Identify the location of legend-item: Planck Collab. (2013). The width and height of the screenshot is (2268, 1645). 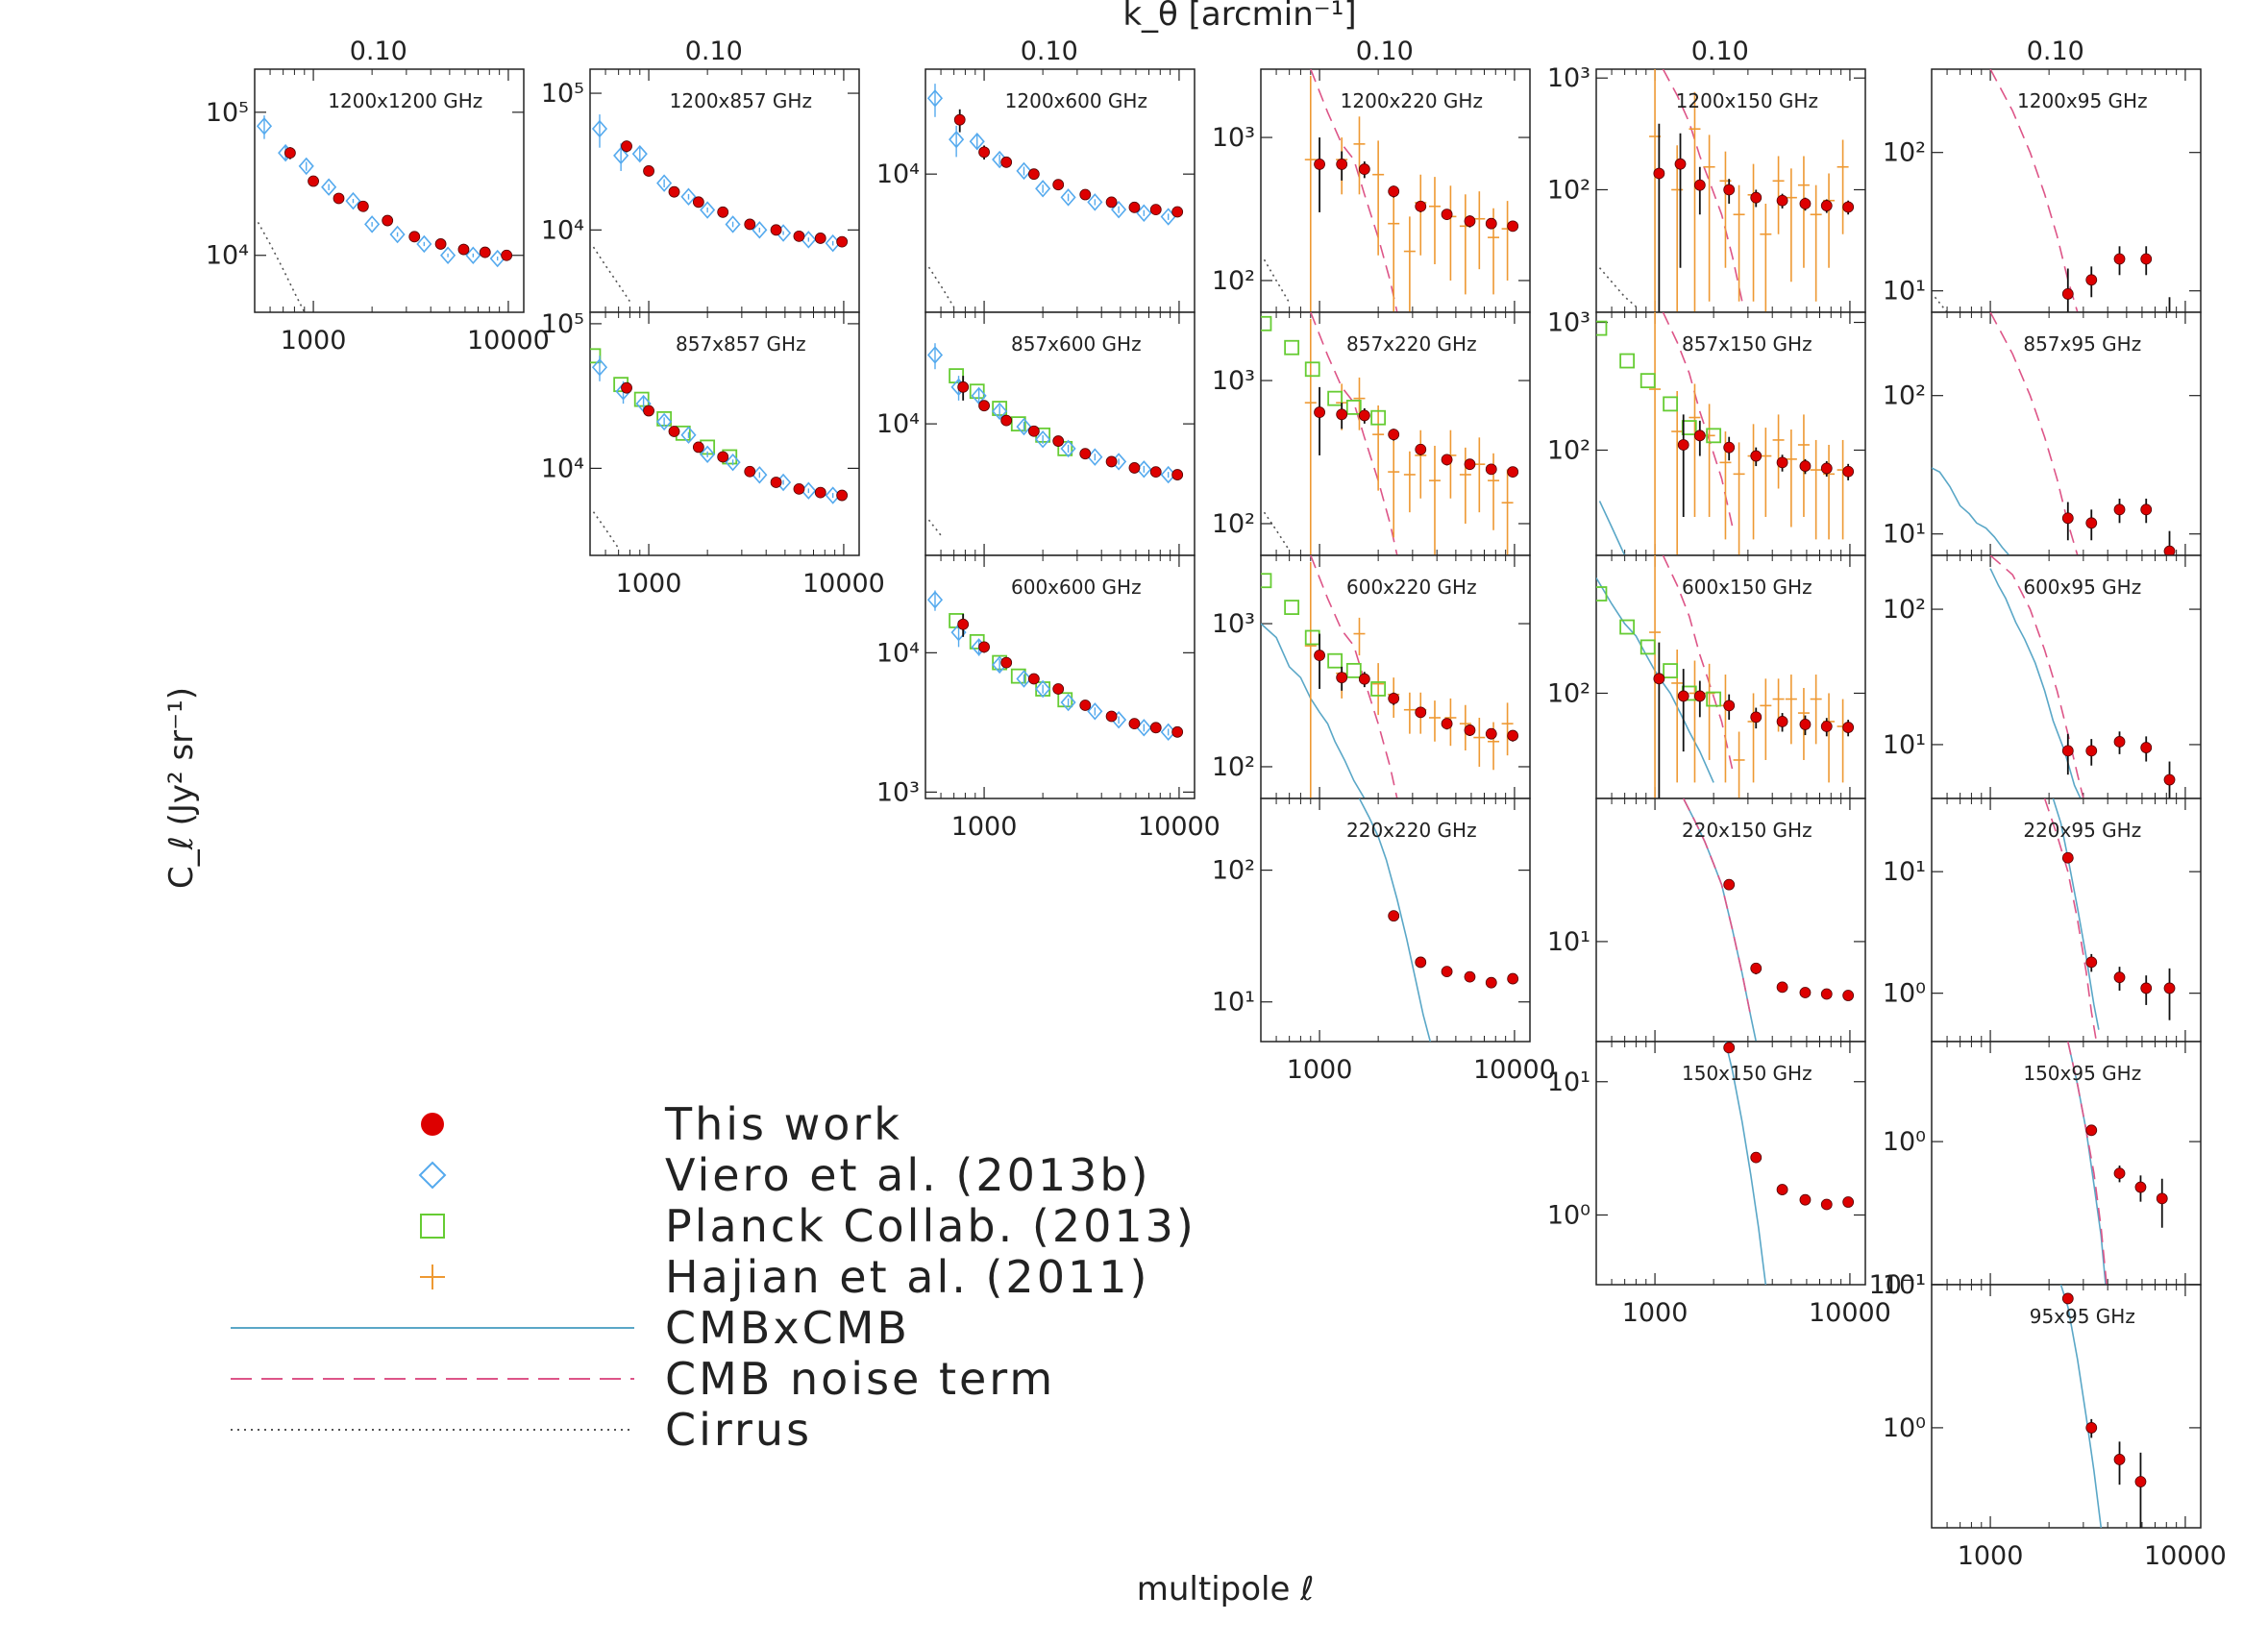
(807, 1226).